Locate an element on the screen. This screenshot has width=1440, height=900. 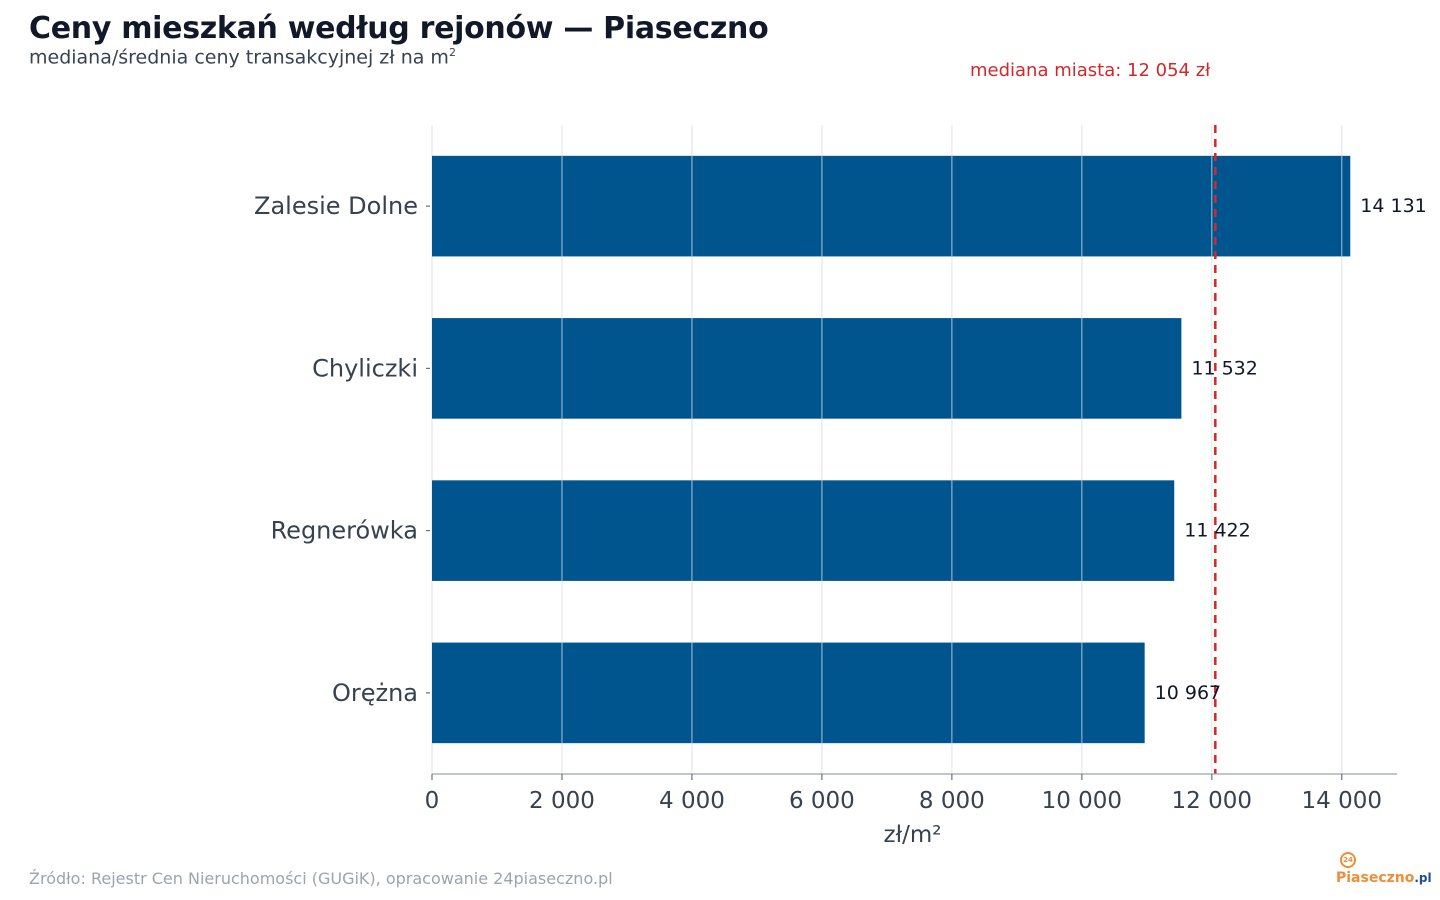
bar-value-label-3: 10 967 is located at coordinates (1188, 693).